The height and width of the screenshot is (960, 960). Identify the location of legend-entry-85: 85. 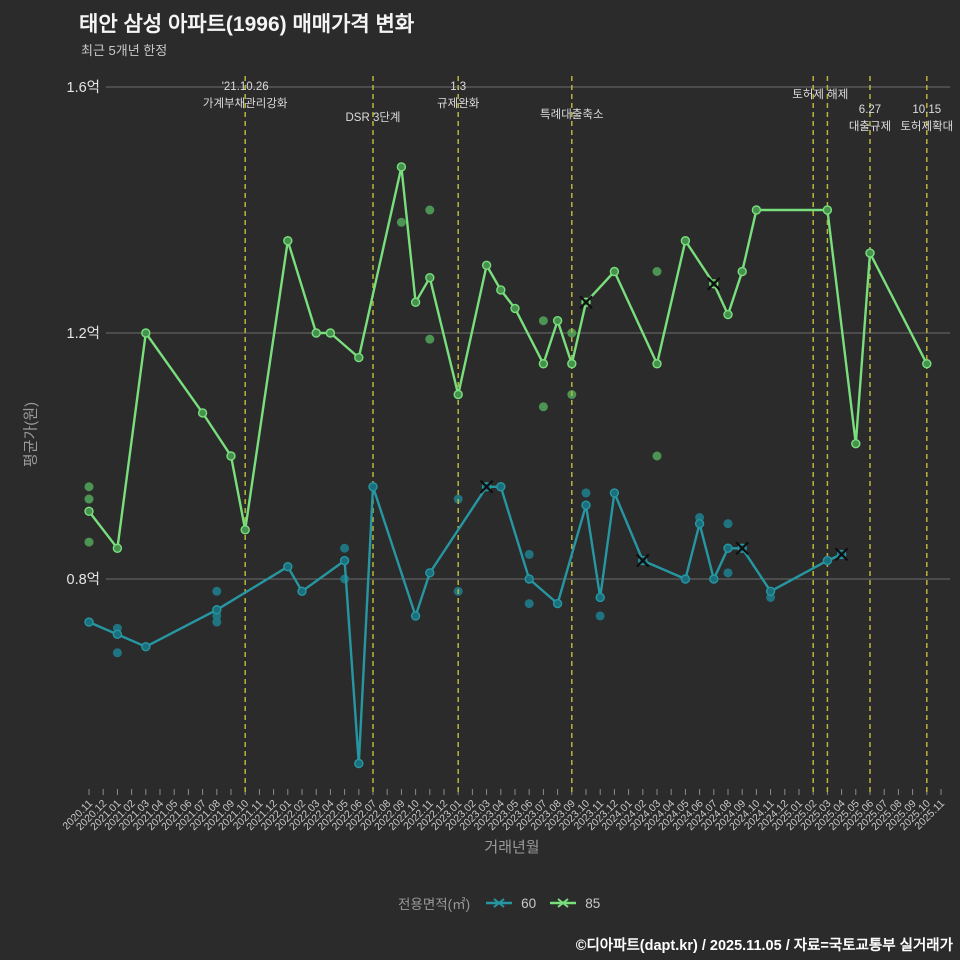
(574, 903).